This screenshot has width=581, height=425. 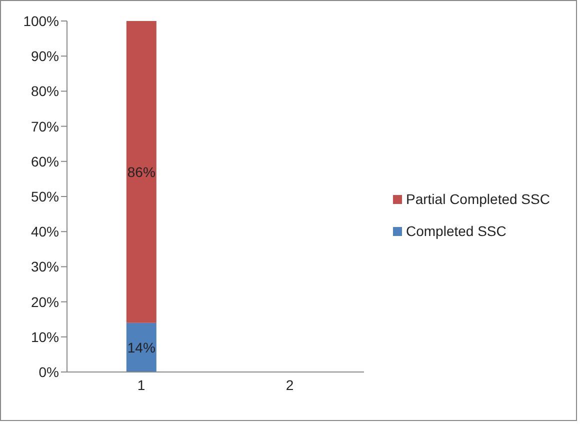 What do you see at coordinates (478, 199) in the screenshot?
I see `legend-label: Partial Completed SSC` at bounding box center [478, 199].